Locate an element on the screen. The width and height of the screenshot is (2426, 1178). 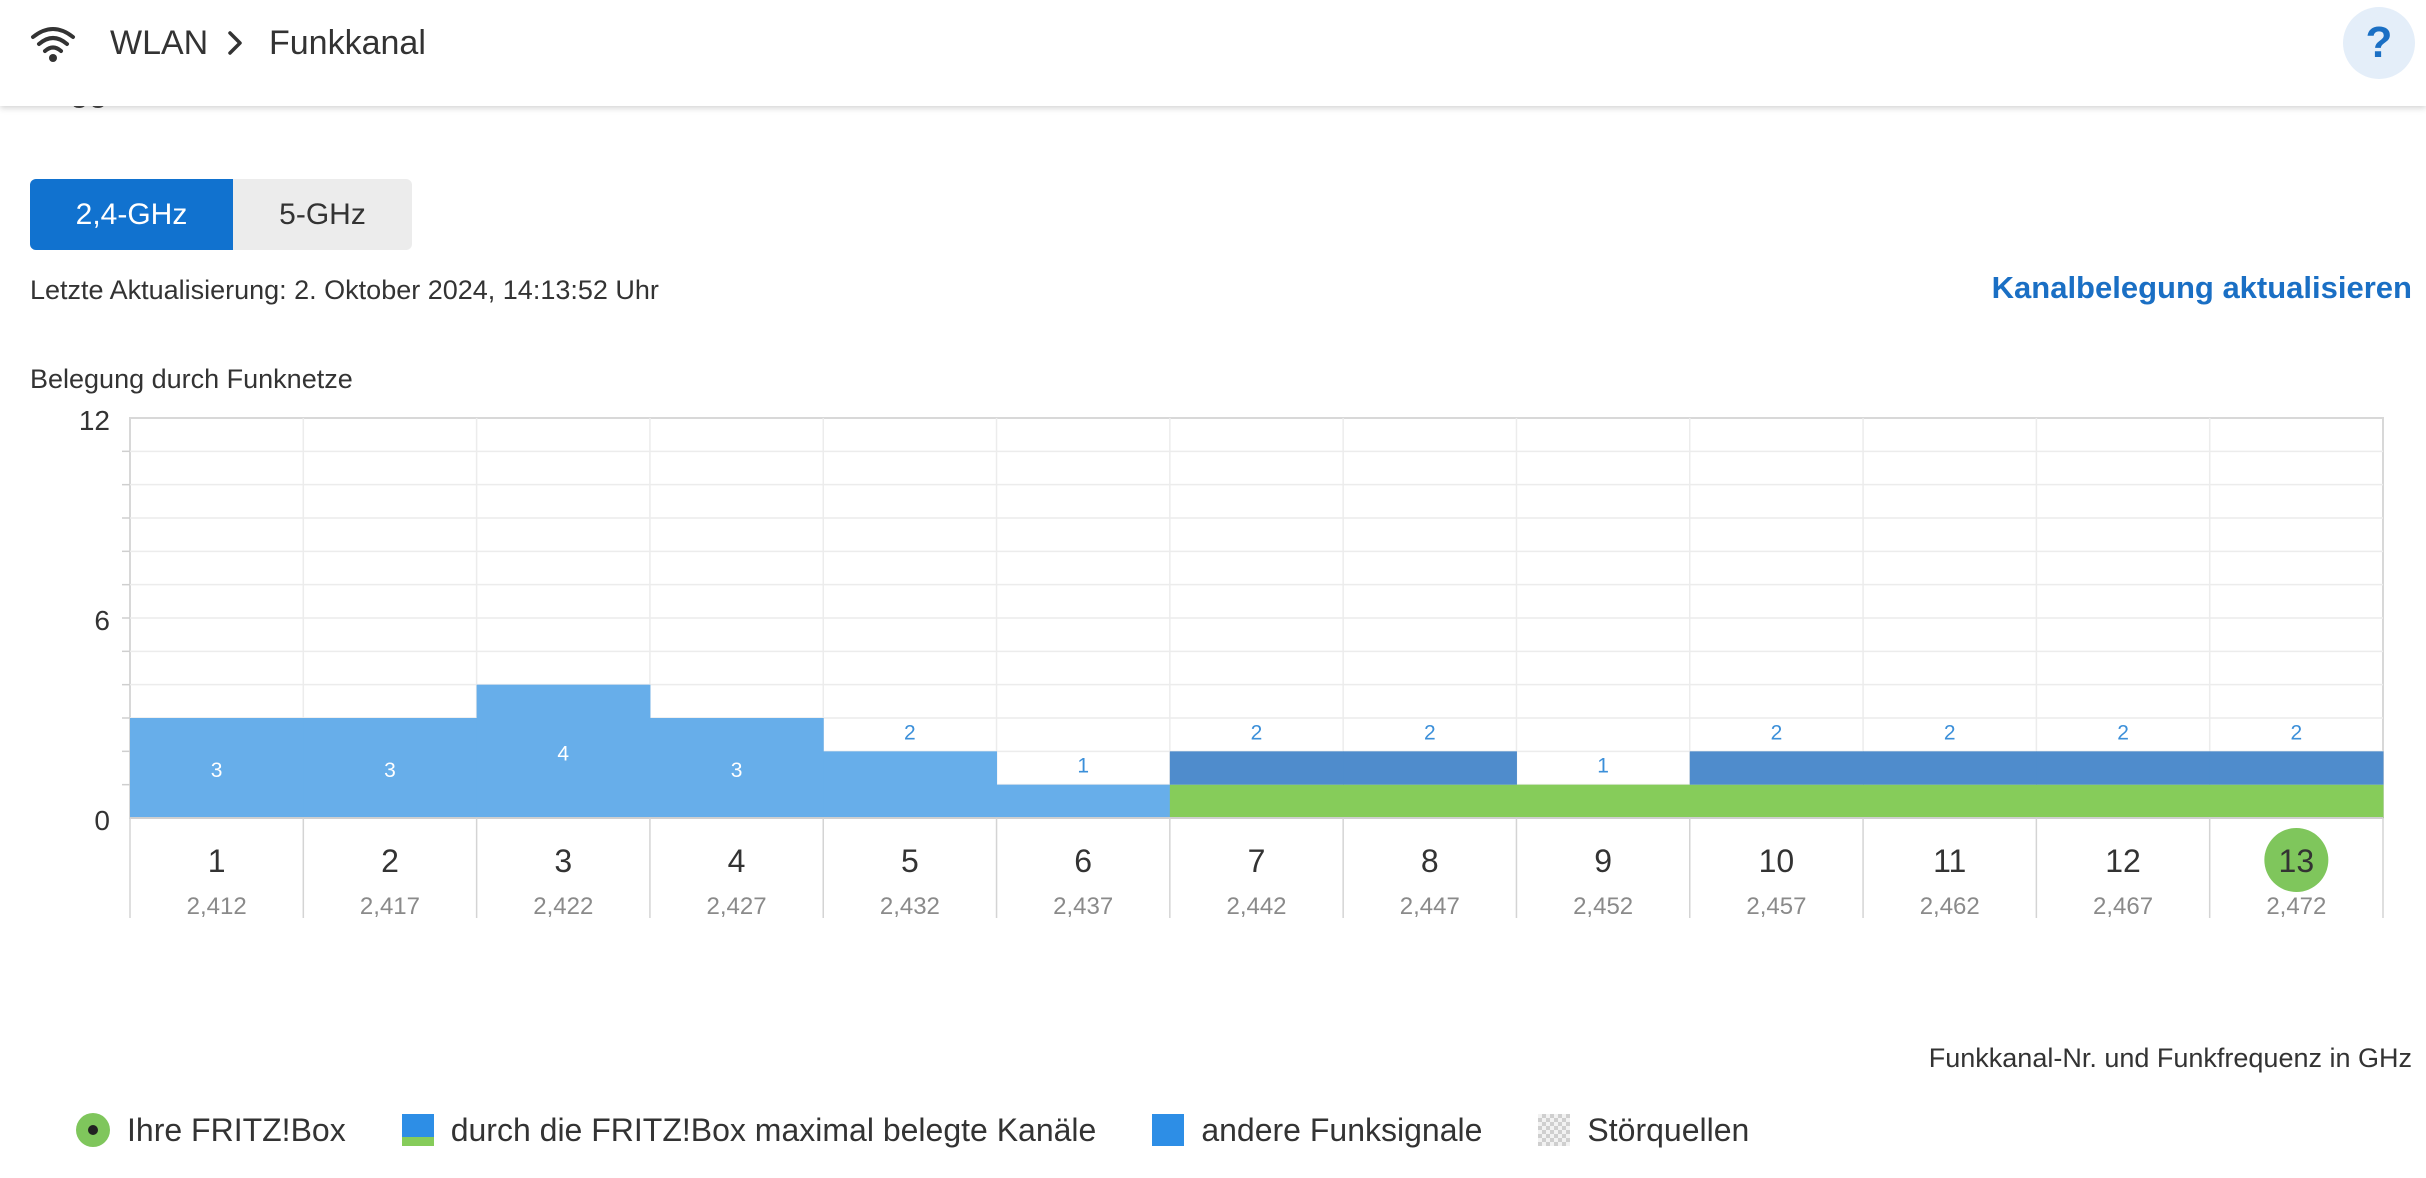
x-tick-label-channel: 11 is located at coordinates (1949, 861).